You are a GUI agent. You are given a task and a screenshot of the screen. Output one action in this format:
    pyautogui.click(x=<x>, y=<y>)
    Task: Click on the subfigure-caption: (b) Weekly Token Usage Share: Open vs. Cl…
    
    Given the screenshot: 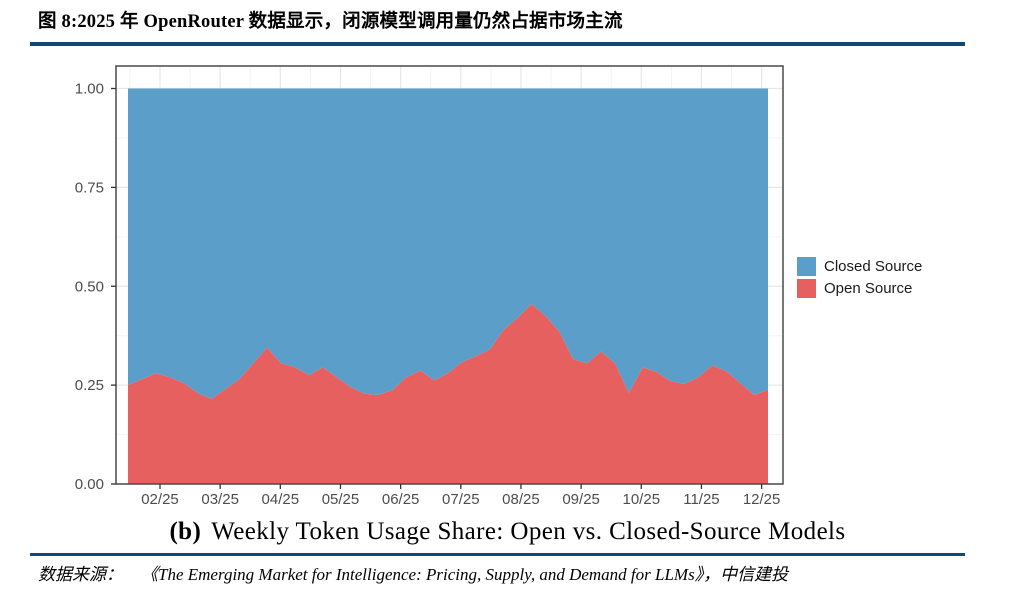 What is the action you would take?
    pyautogui.click(x=507, y=532)
    